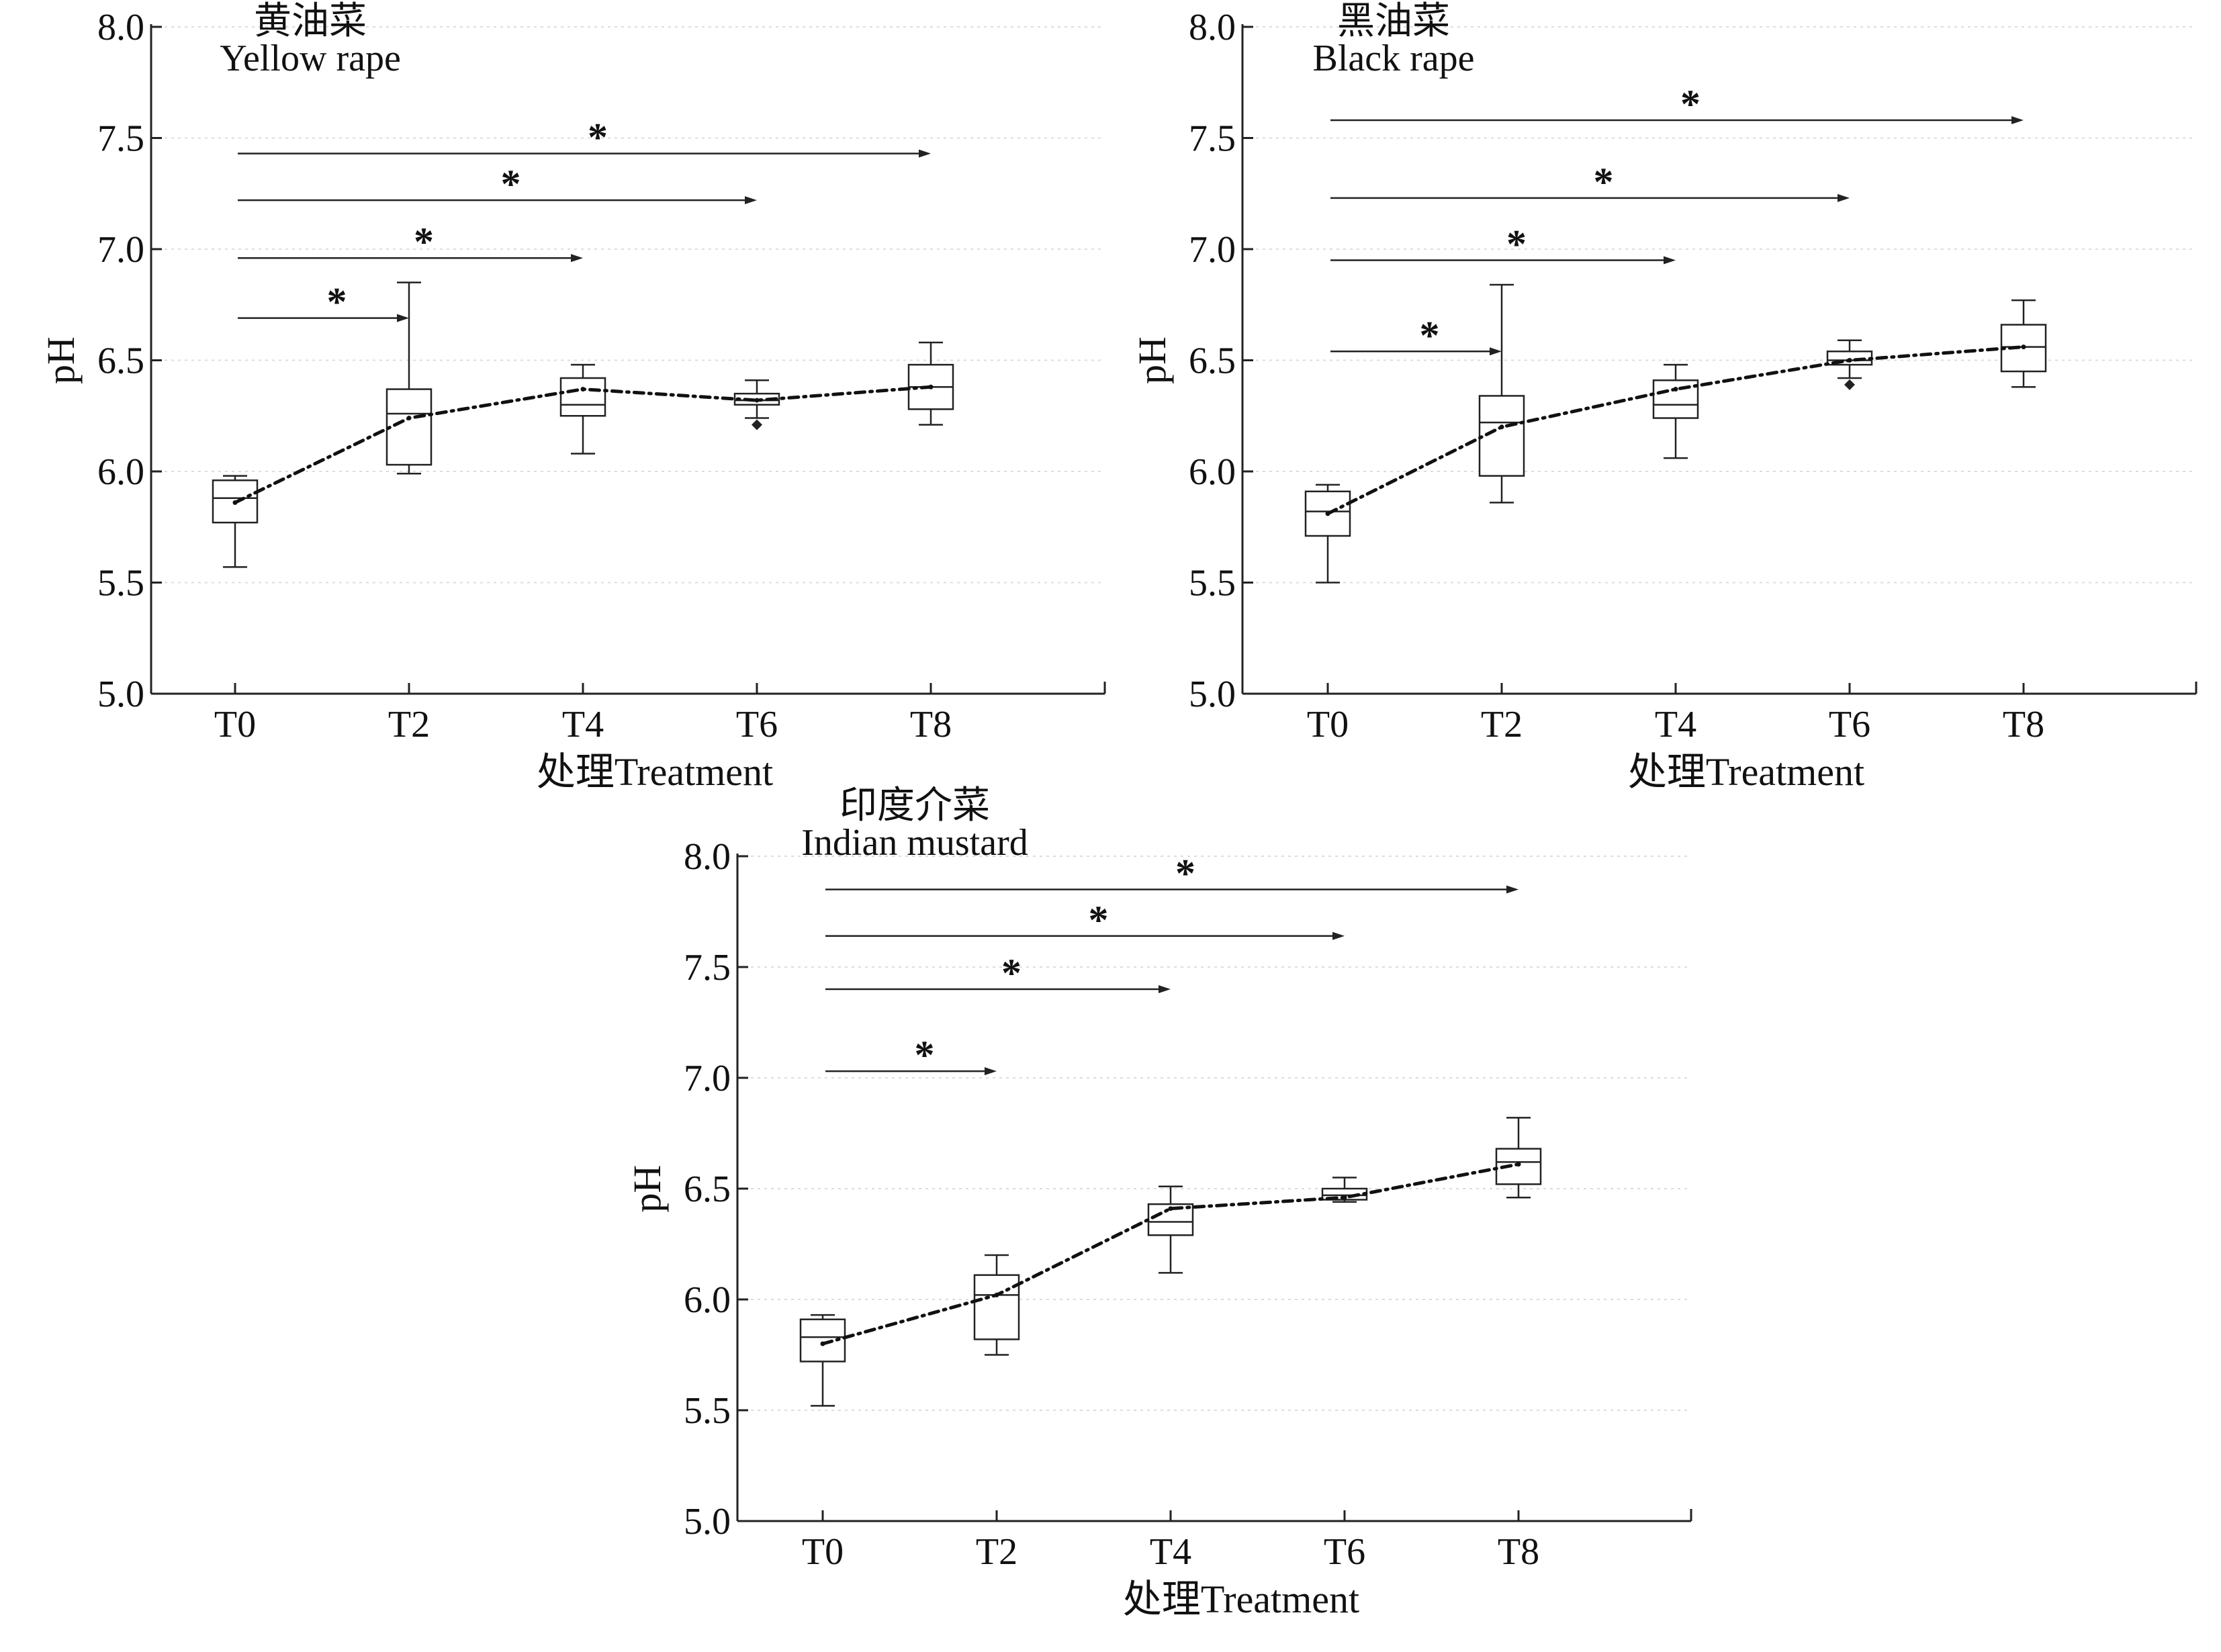 Image resolution: width=2221 pixels, height=1652 pixels. Describe the element at coordinates (310, 21) in the screenshot. I see `panel-title-cn: 黄油菜` at that location.